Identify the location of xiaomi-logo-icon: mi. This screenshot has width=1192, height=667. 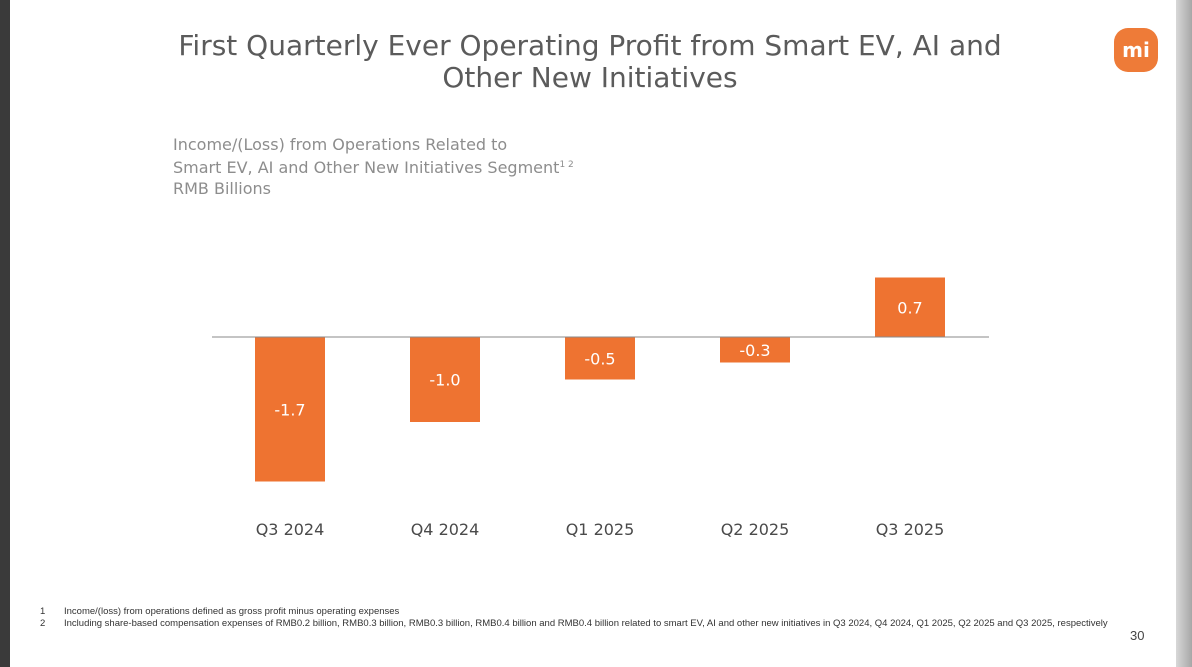
(1136, 50).